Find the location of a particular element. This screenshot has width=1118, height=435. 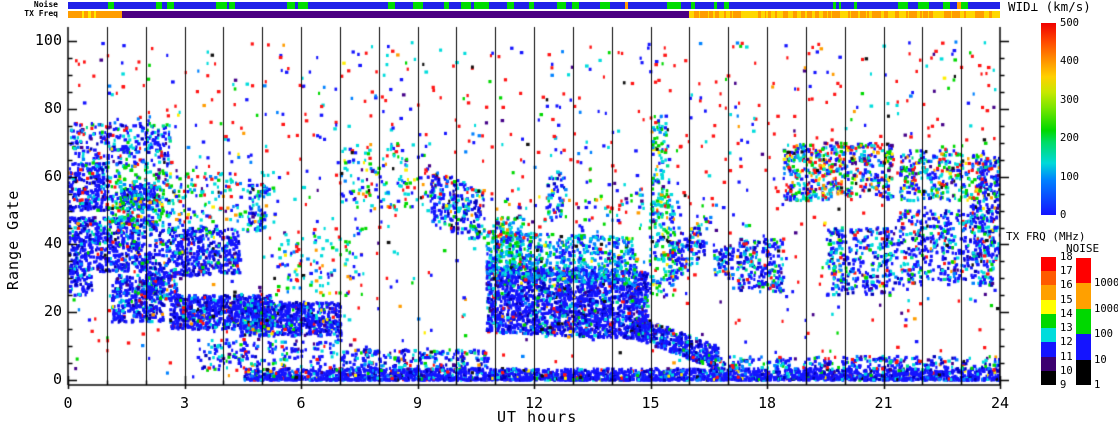

x-tick-label: 9 is located at coordinates (417, 403).